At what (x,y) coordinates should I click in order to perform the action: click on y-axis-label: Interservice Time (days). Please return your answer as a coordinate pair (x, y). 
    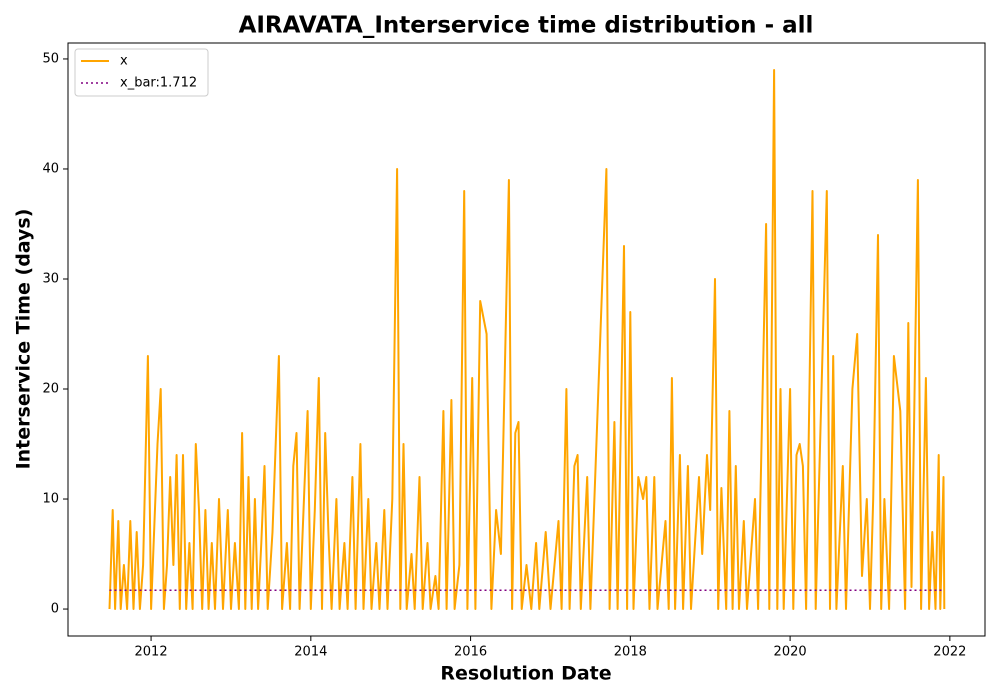
    Looking at the image, I should click on (24, 339).